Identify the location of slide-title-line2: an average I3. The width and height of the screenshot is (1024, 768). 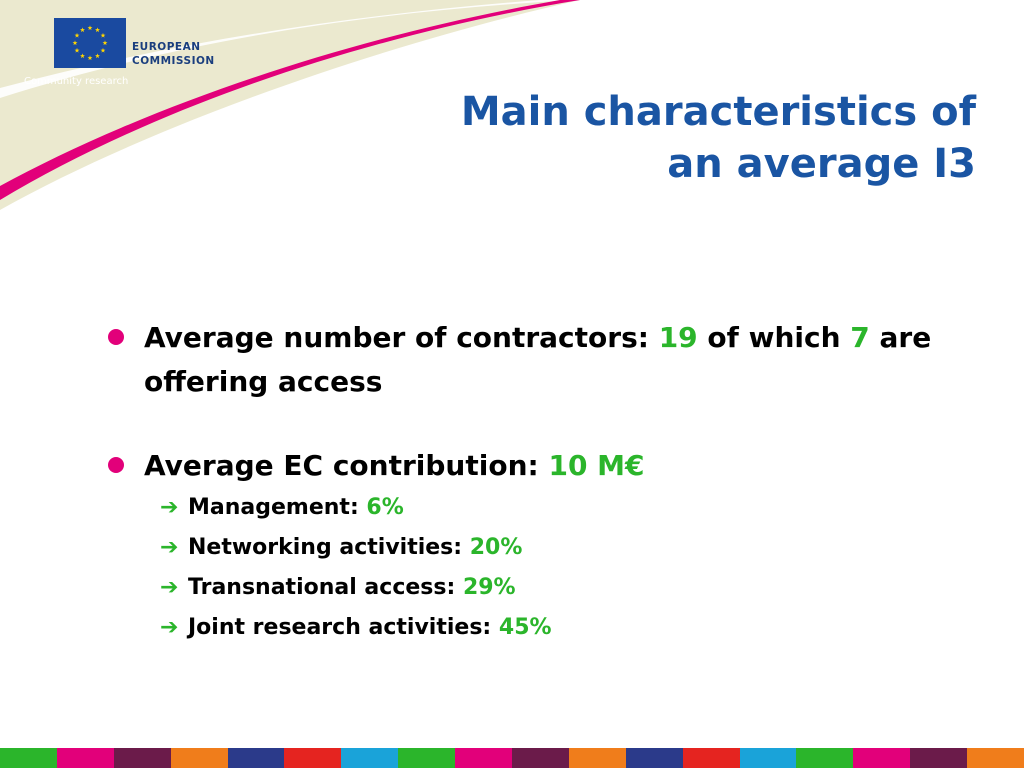
(821, 164).